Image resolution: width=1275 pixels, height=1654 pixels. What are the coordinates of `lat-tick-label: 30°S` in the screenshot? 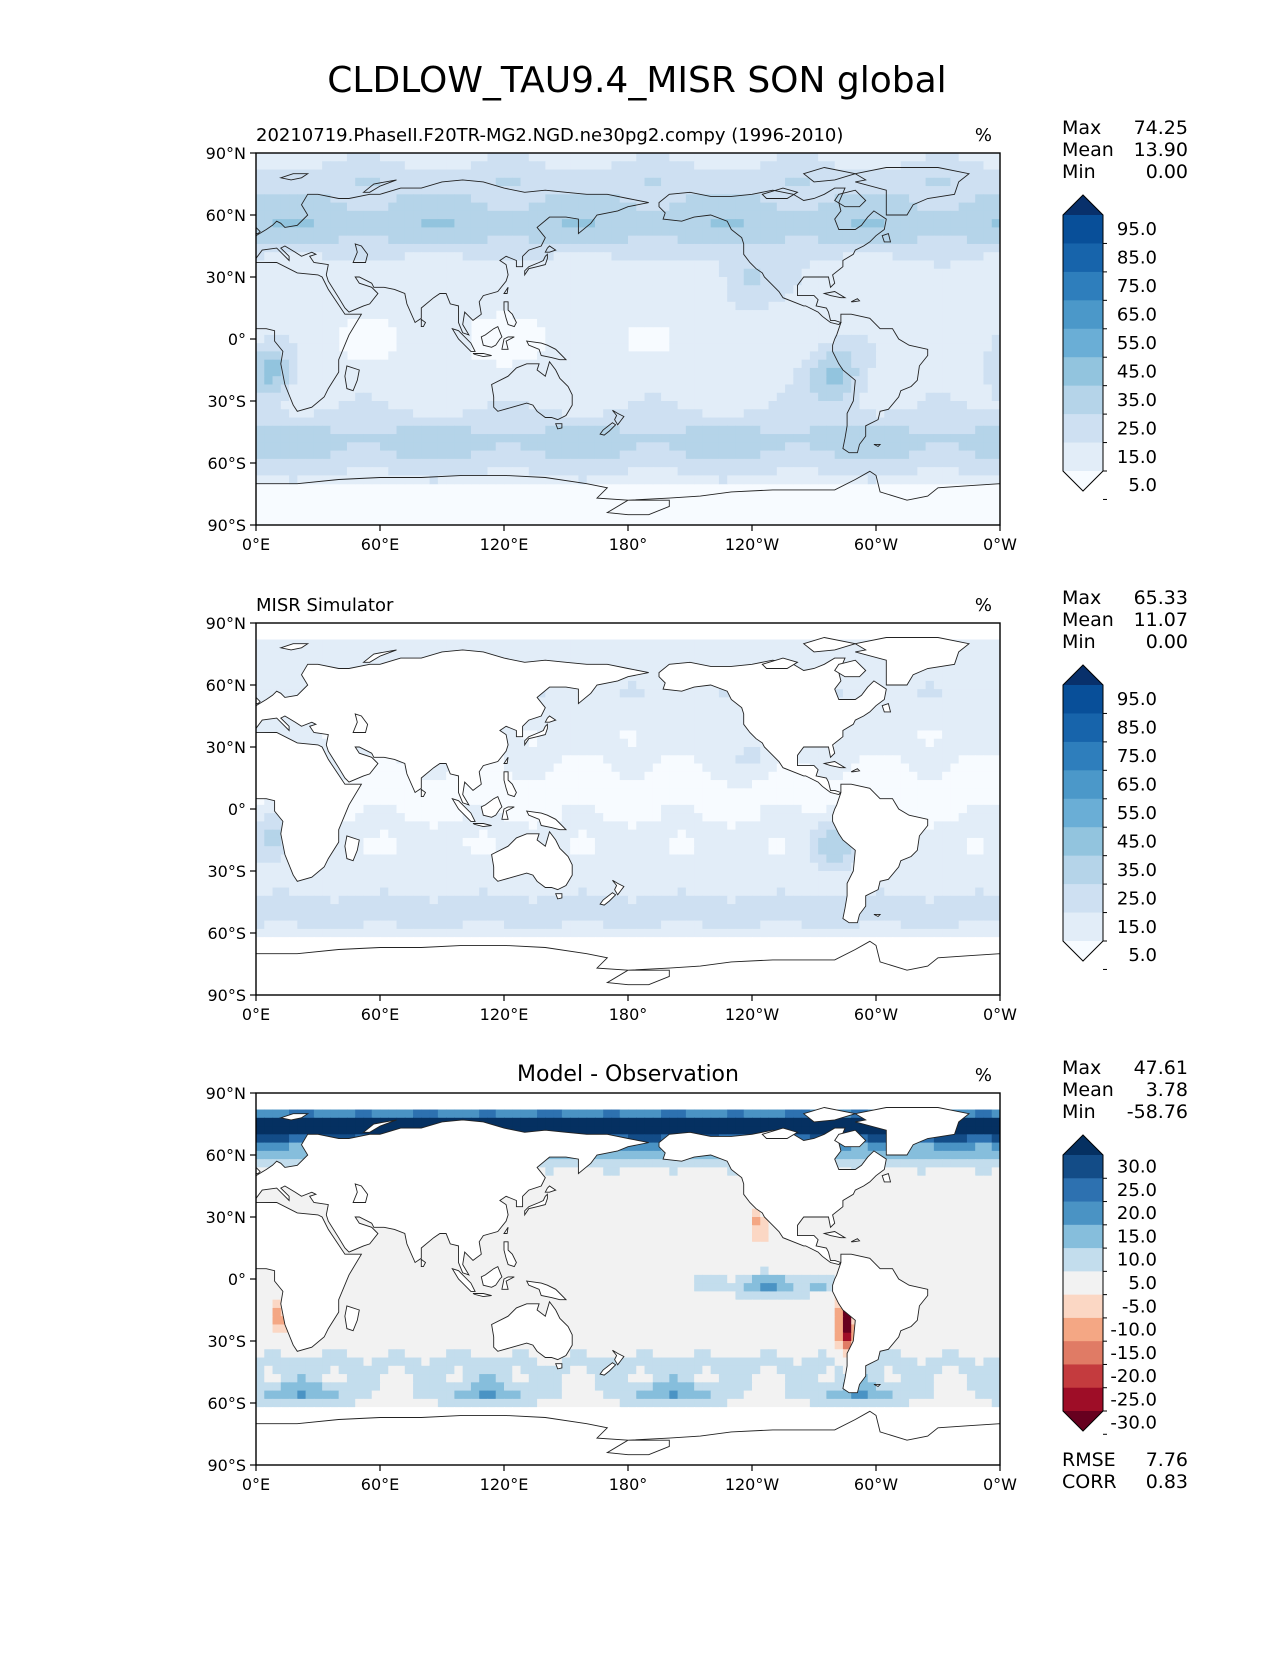 It's located at (226, 871).